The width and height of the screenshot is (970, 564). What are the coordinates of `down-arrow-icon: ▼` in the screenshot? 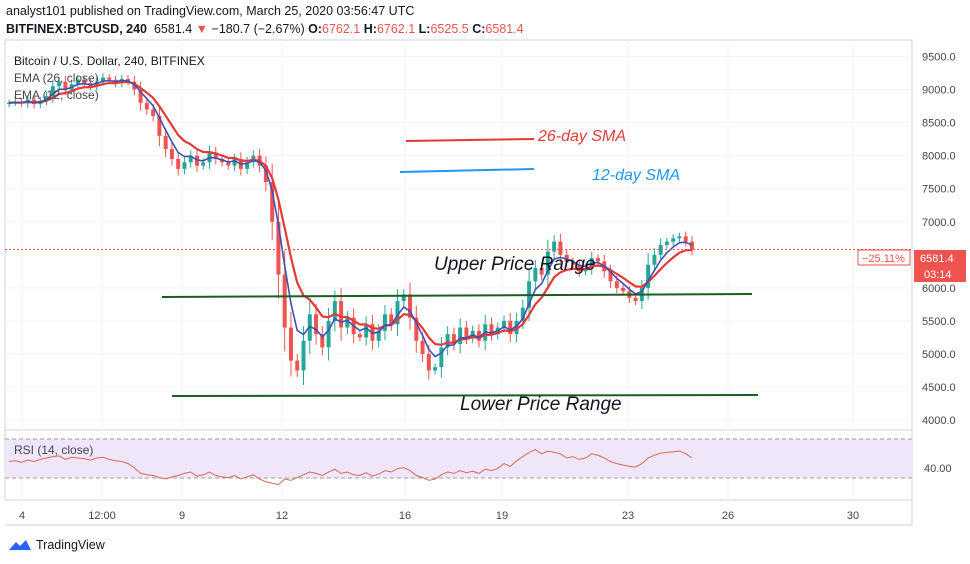 It's located at (202, 29).